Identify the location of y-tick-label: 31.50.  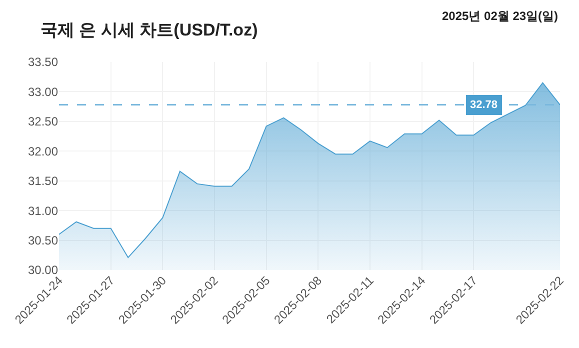
(43, 181).